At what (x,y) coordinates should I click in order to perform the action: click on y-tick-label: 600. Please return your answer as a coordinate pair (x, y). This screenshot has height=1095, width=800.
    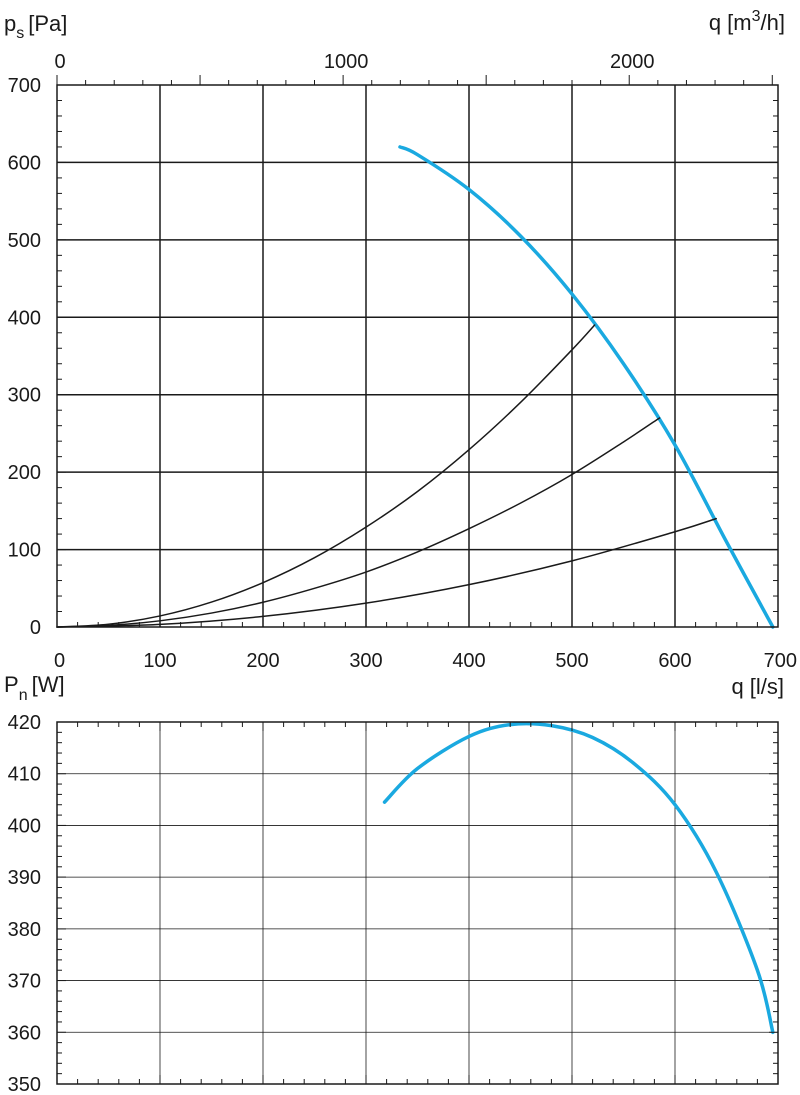
    Looking at the image, I should click on (24, 163).